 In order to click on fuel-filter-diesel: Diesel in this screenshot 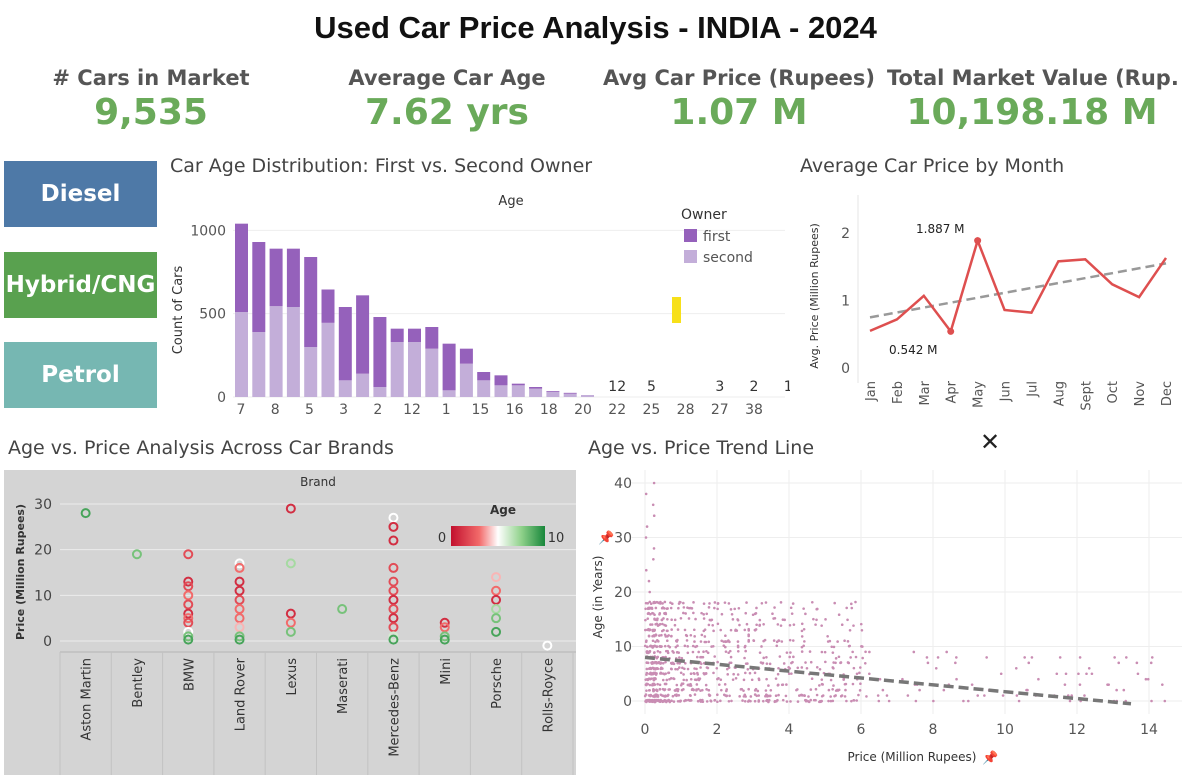, I will do `click(80, 194)`.